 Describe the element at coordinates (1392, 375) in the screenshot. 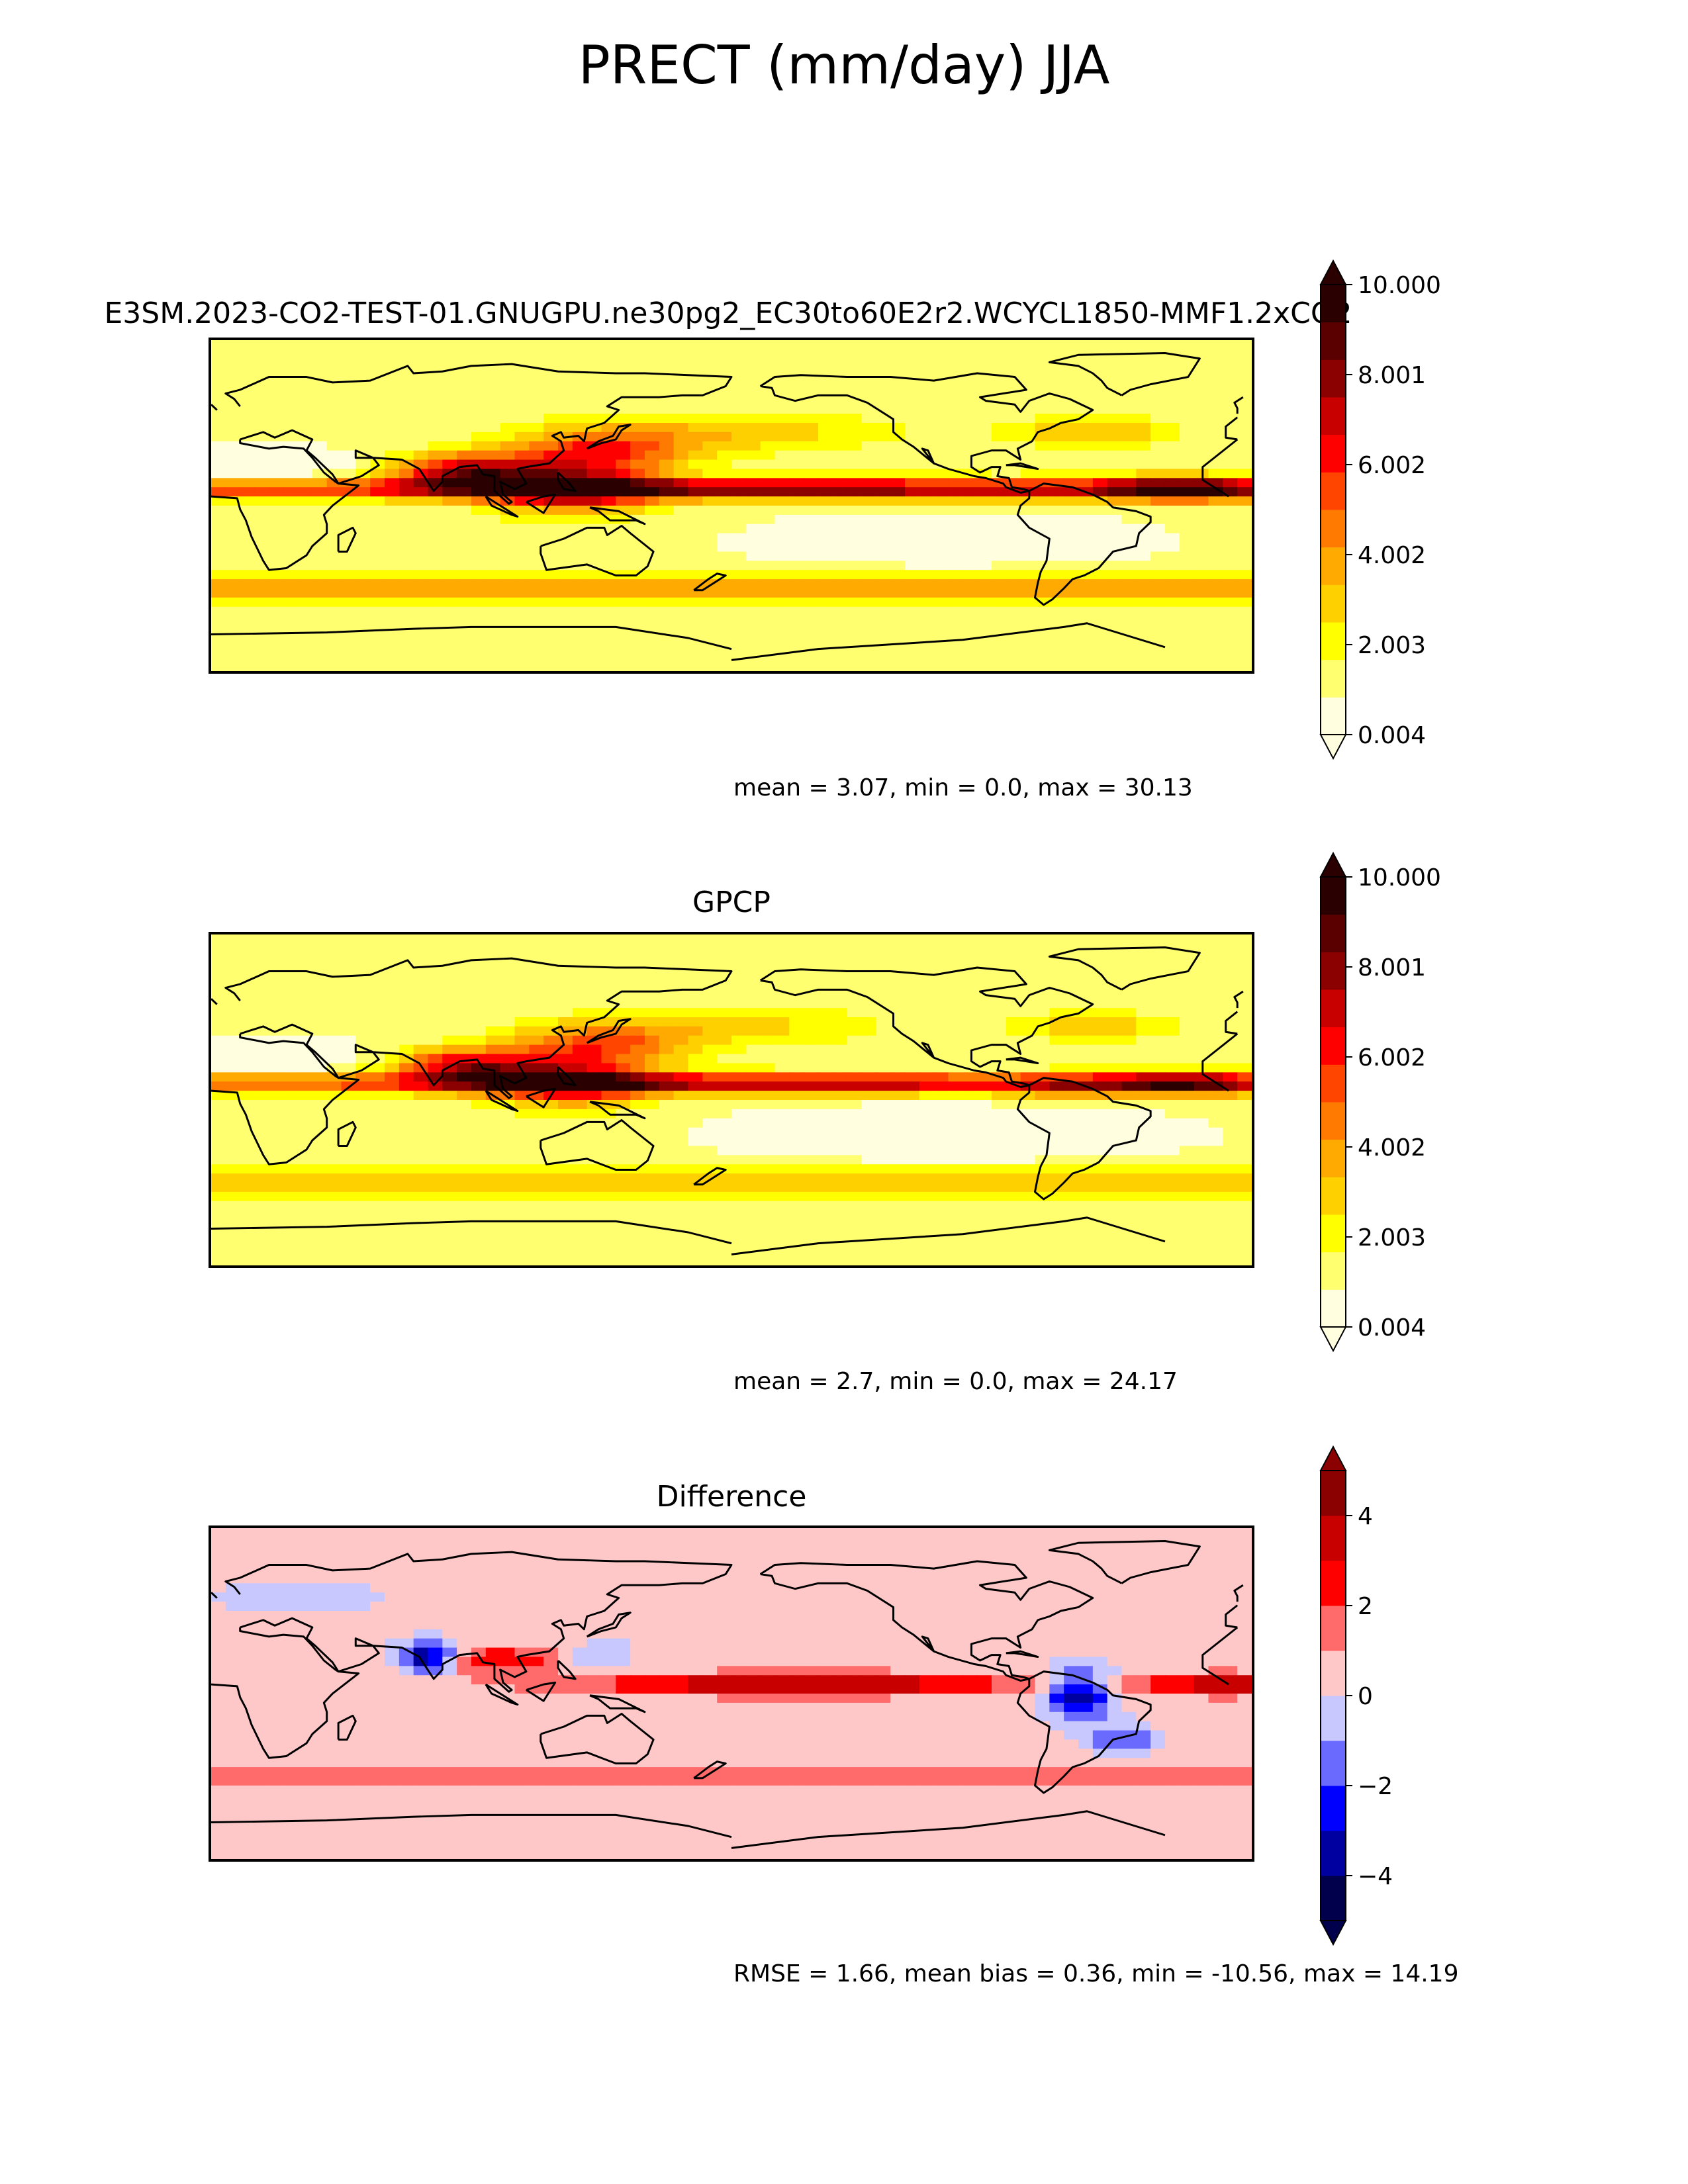

I see `colorbar-tick-label: 8.001` at that location.